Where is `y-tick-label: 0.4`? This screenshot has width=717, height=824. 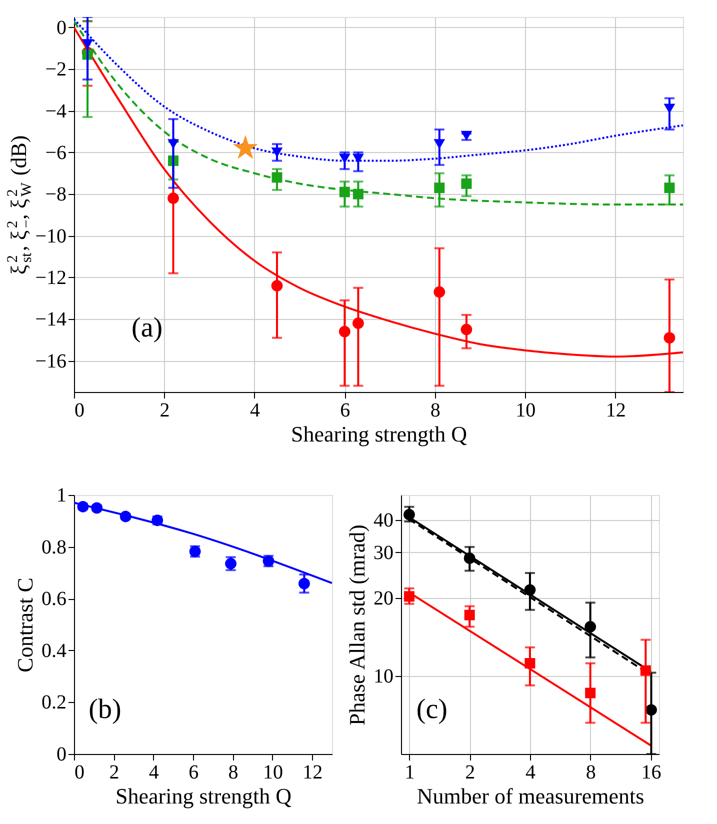
y-tick-label: 0.4 is located at coordinates (54, 651).